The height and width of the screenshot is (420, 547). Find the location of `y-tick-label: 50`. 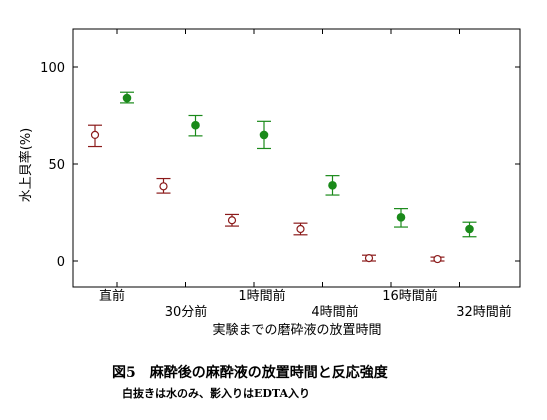

y-tick-label: 50 is located at coordinates (56, 165).